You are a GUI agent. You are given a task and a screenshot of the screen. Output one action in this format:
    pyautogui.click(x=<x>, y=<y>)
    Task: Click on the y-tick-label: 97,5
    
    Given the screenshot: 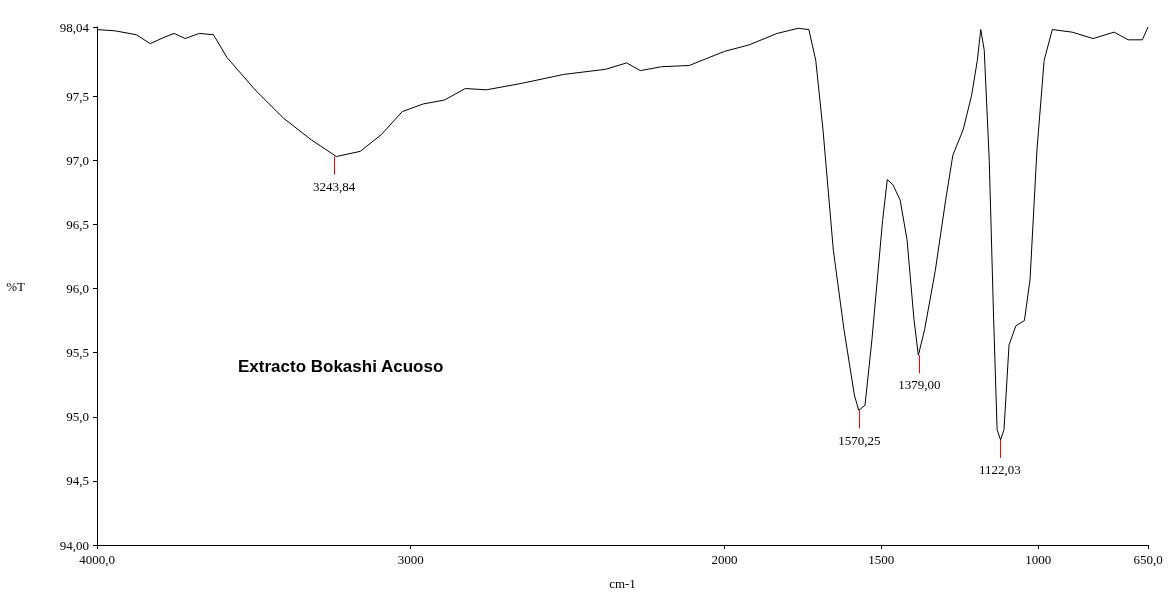 What is the action you would take?
    pyautogui.click(x=77, y=96)
    